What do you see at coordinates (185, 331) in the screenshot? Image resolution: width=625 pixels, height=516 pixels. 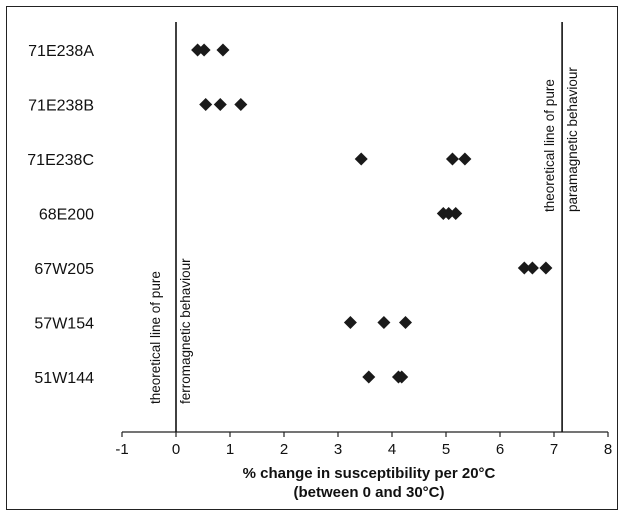 I see `annotation-line: ferromagnetic behaviour` at bounding box center [185, 331].